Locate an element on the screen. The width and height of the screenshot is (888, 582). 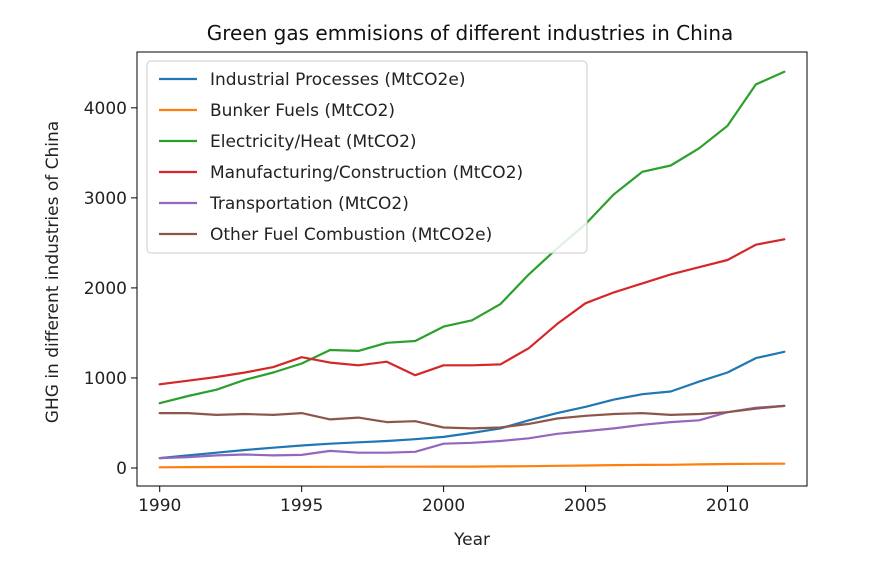
y-tick-label: 0 is located at coordinates (121, 469).